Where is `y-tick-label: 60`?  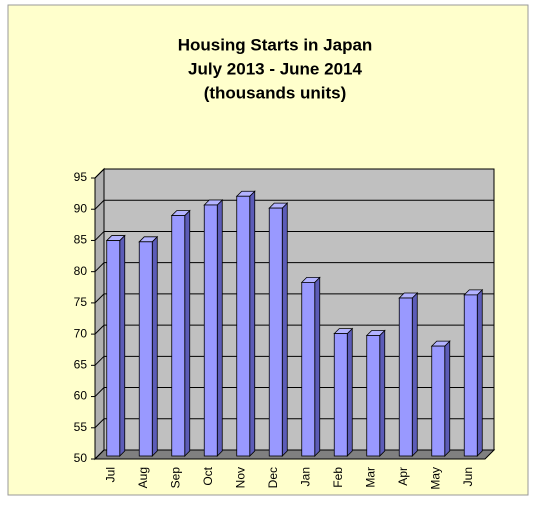
y-tick-label: 60 is located at coordinates (81, 396).